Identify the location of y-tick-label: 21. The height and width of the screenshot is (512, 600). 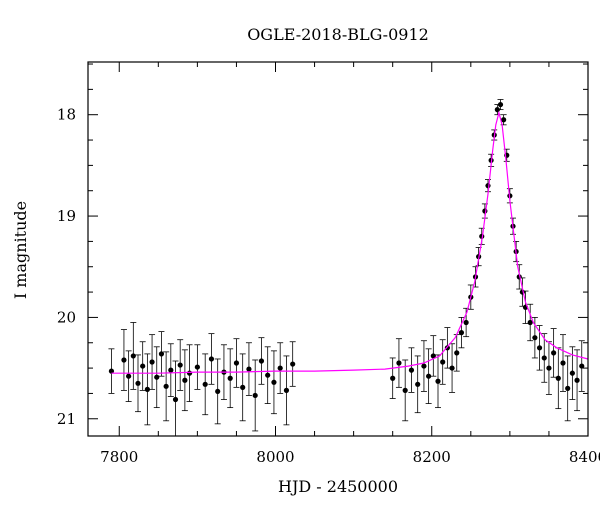
(66, 419).